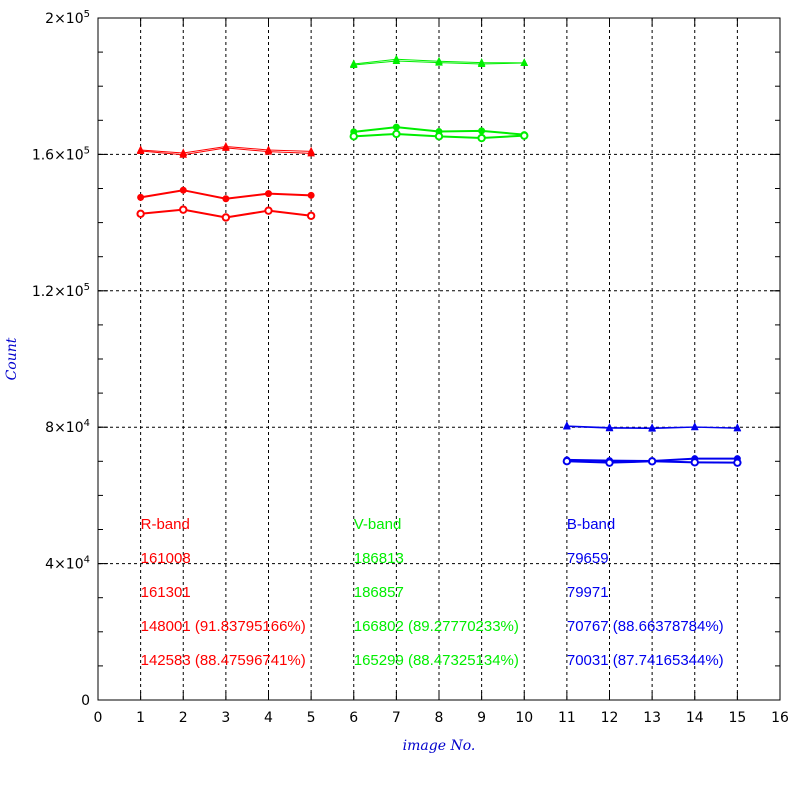  I want to click on x-tick-label: 7, so click(396, 718).